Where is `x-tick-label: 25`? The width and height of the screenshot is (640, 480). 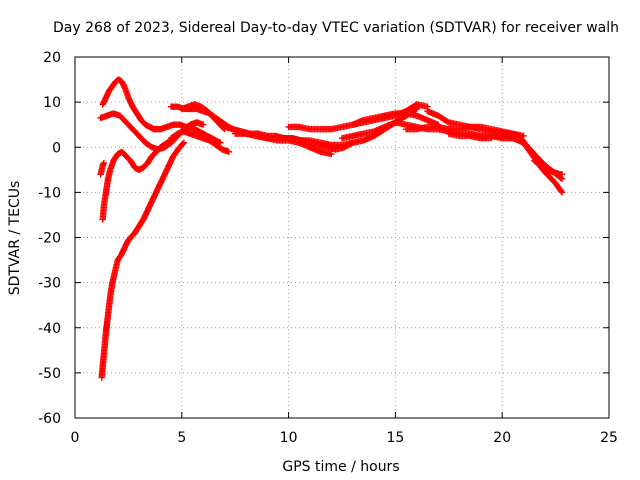
x-tick-label: 25 is located at coordinates (609, 438).